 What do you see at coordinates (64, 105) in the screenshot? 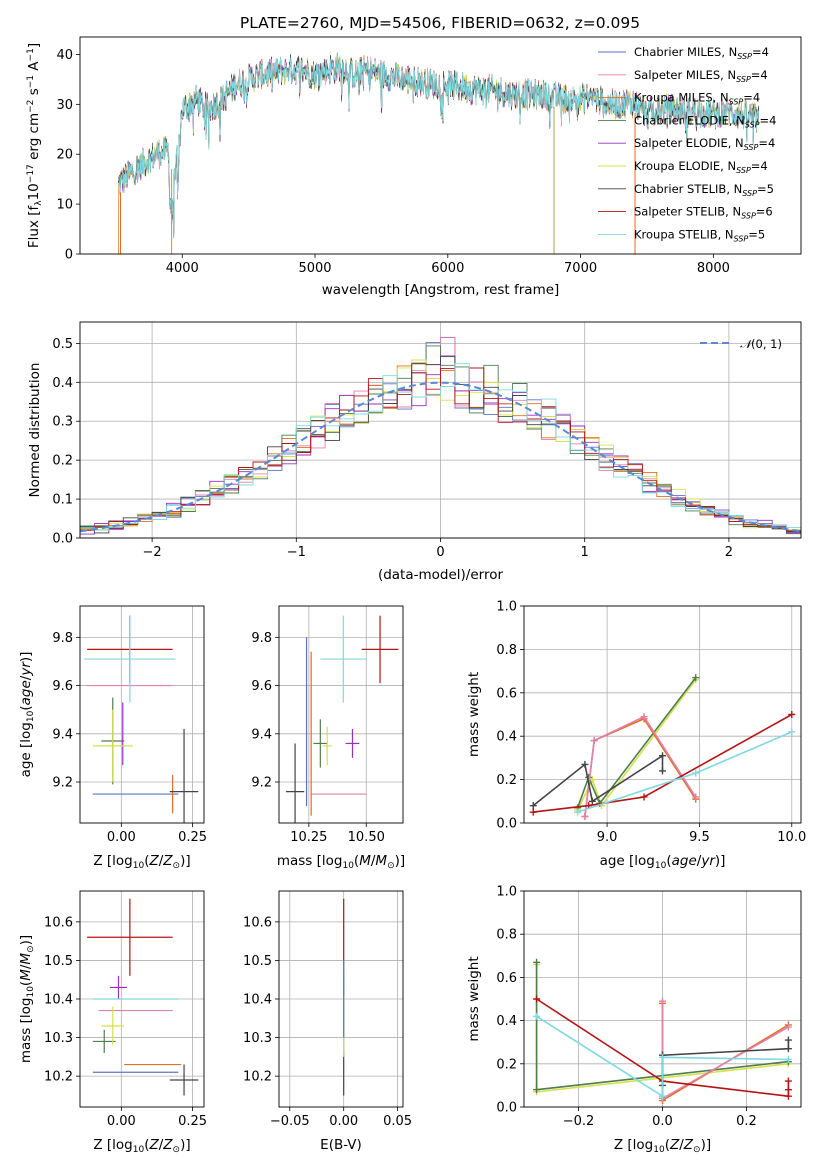
I see `y-tick-label: 30` at bounding box center [64, 105].